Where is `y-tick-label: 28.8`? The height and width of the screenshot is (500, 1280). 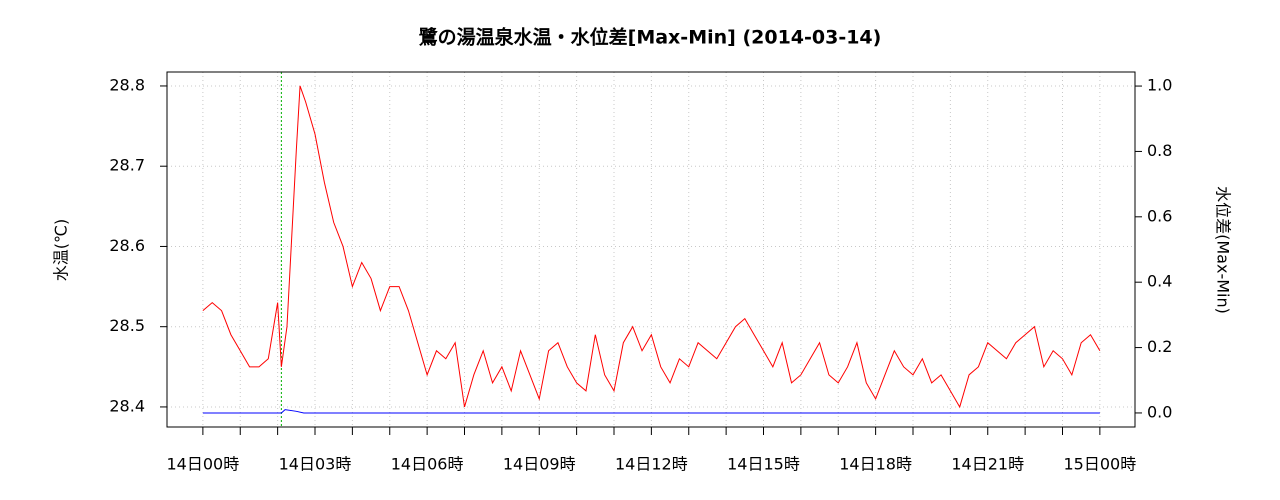
y-tick-label: 28.8 is located at coordinates (127, 84).